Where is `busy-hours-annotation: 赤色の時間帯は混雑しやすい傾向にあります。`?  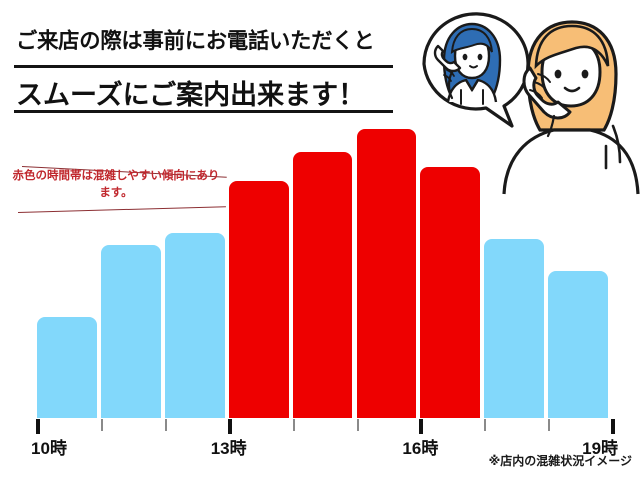 busy-hours-annotation: 赤色の時間帯は混雑しやすい傾向にあります。 is located at coordinates (118, 181).